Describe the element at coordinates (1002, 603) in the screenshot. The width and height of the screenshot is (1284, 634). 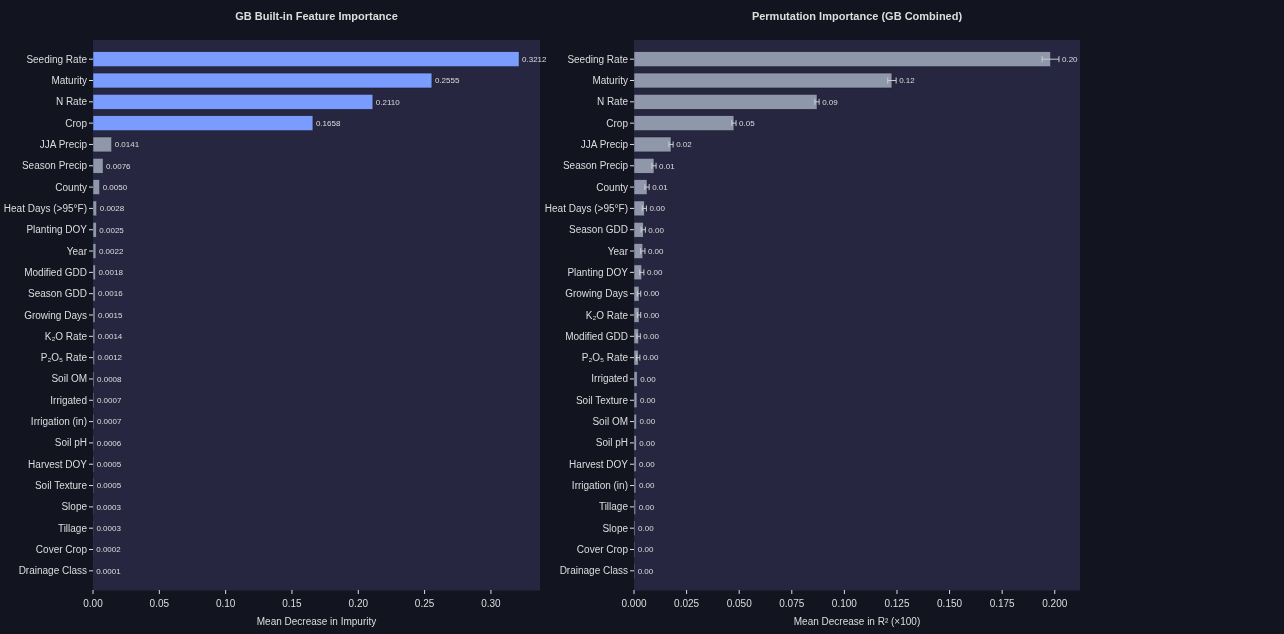
I see `x-tick-label: 0.175` at that location.